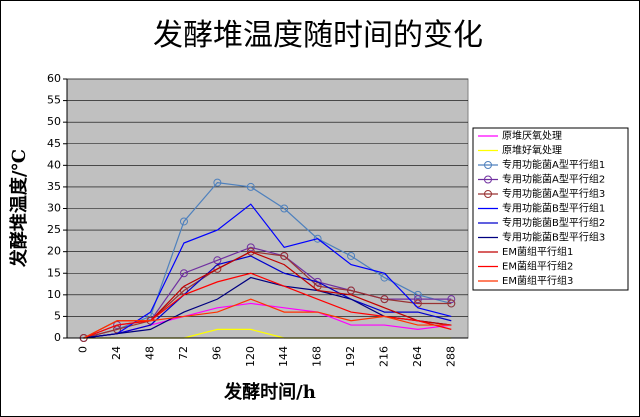 Image resolution: width=640 pixels, height=417 pixels. I want to click on legend-label: 专用功能菌B型平行组1, so click(553, 208).